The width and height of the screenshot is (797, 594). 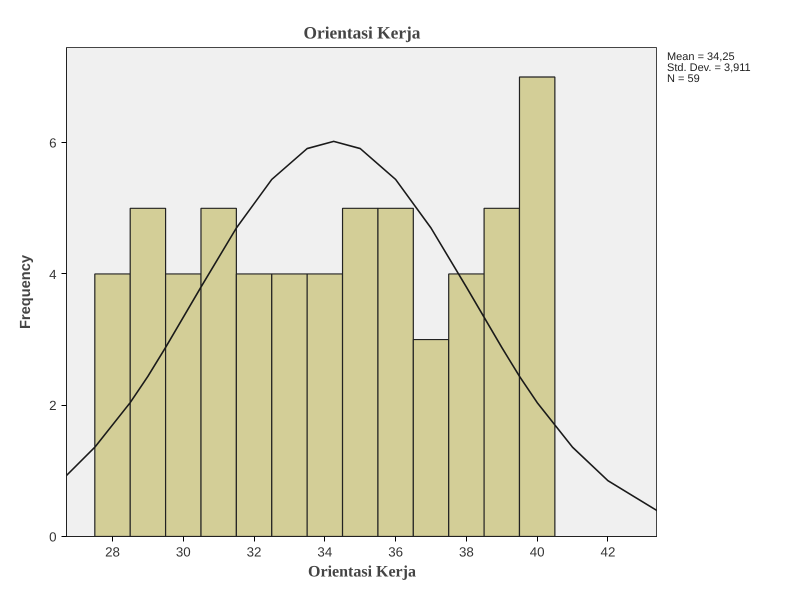 I want to click on text: Std. Dev. = 3,911, so click(x=709, y=68).